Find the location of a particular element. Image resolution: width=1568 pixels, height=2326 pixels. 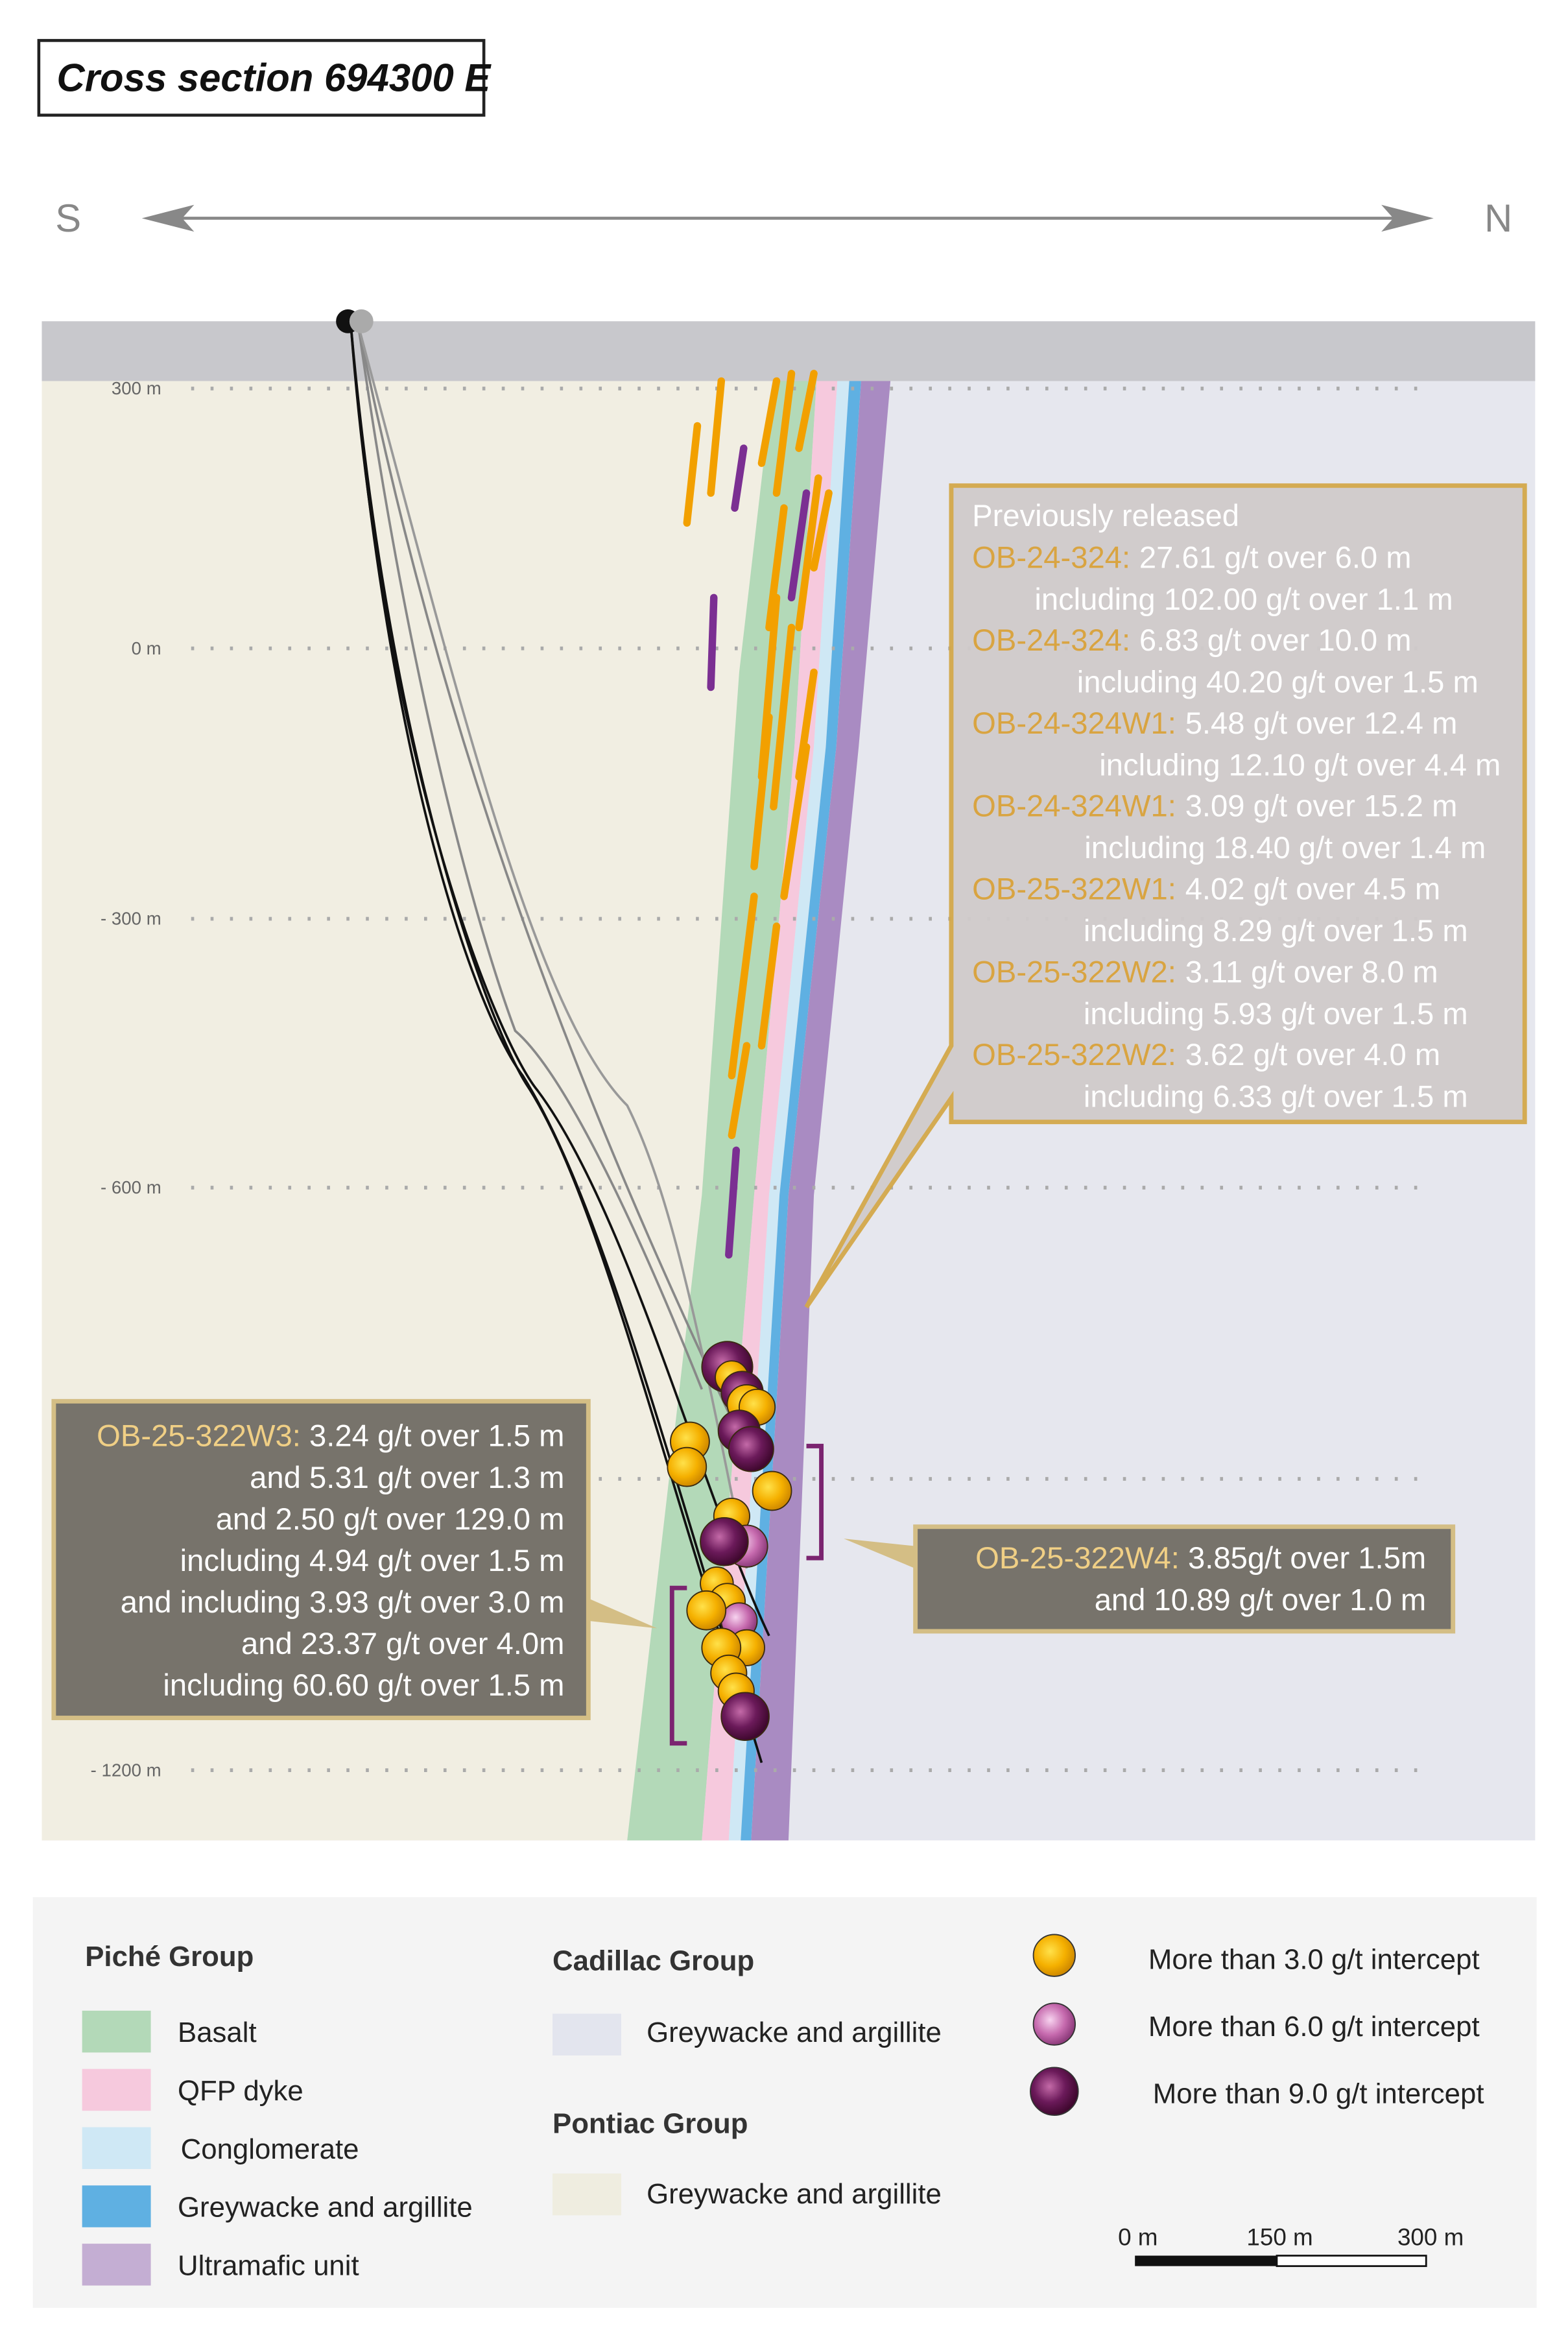

legend-intercept-label: More than 9.0 g/t intercept is located at coordinates (1318, 2094).